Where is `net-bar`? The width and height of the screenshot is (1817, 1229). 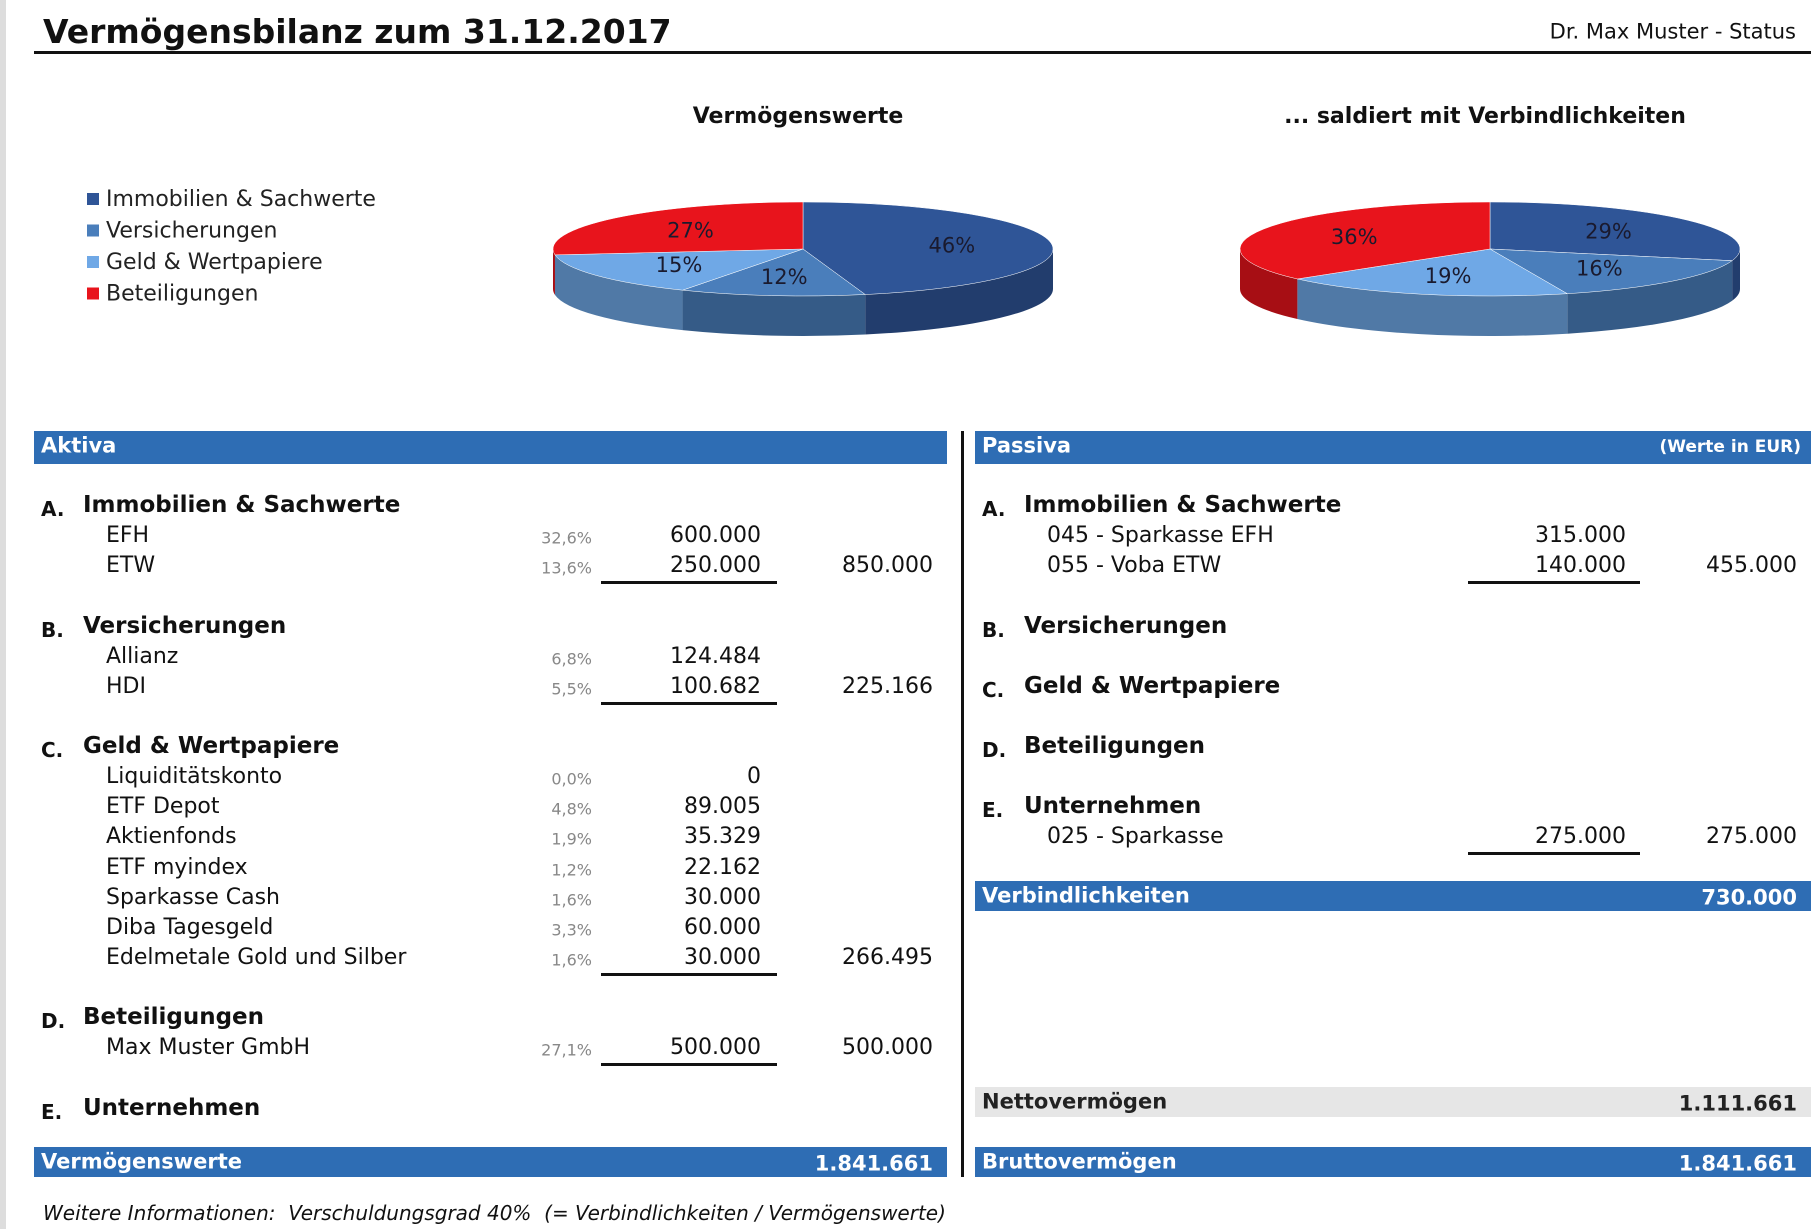 net-bar is located at coordinates (1393, 1102).